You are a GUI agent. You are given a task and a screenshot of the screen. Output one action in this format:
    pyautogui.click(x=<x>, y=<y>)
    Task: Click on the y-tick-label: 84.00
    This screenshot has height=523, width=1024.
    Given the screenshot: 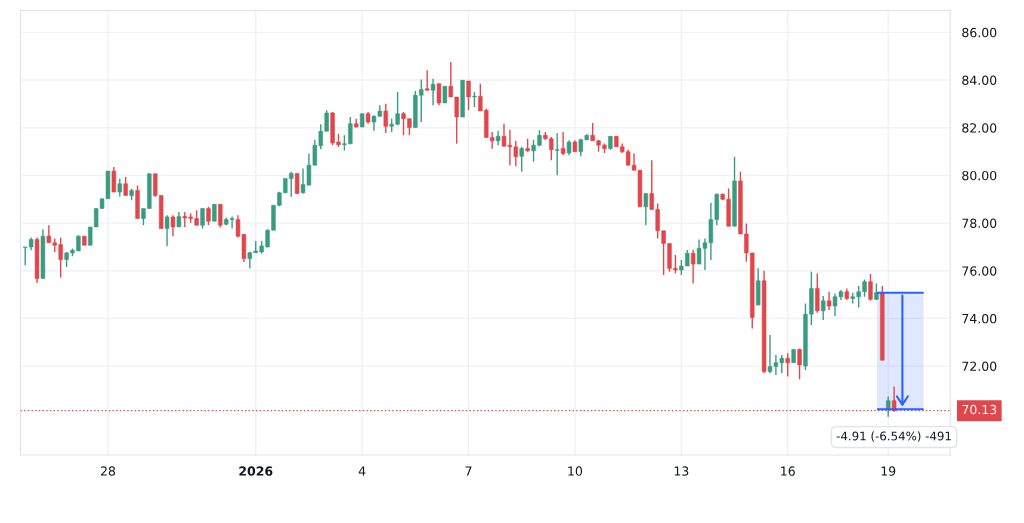 What is the action you would take?
    pyautogui.click(x=979, y=80)
    